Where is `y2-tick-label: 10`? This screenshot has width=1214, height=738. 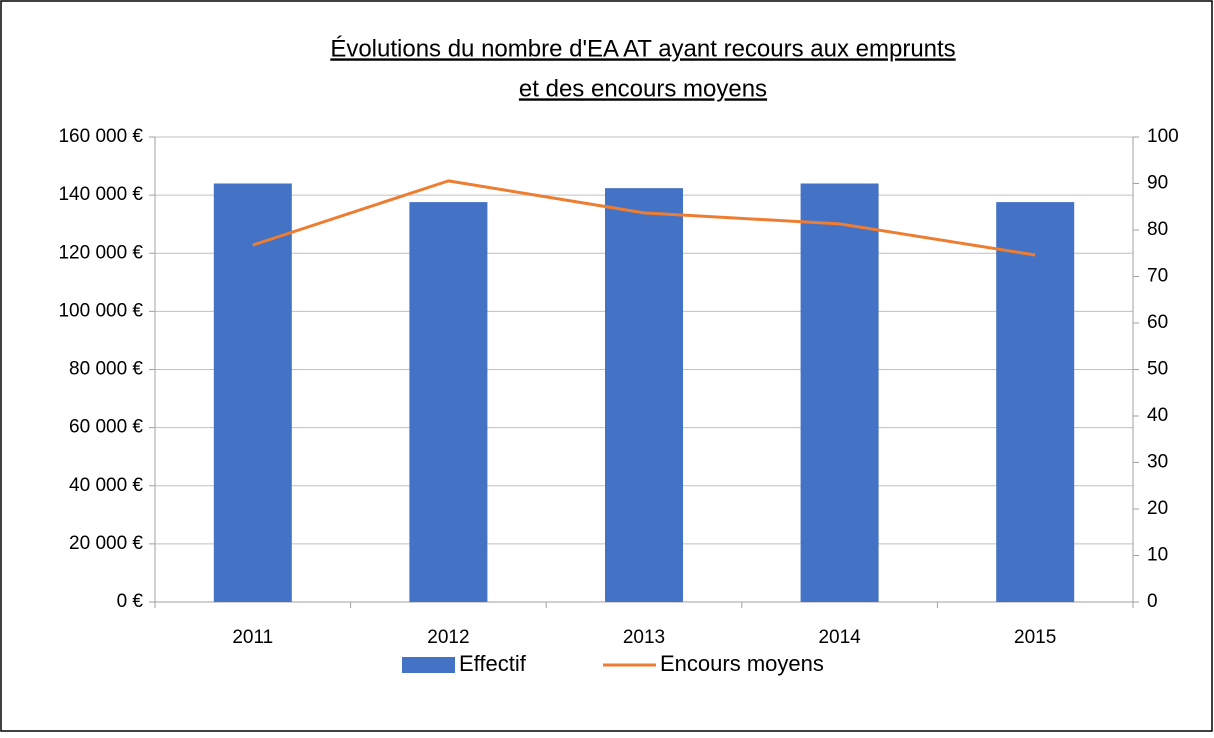 y2-tick-label: 10 is located at coordinates (1157, 555).